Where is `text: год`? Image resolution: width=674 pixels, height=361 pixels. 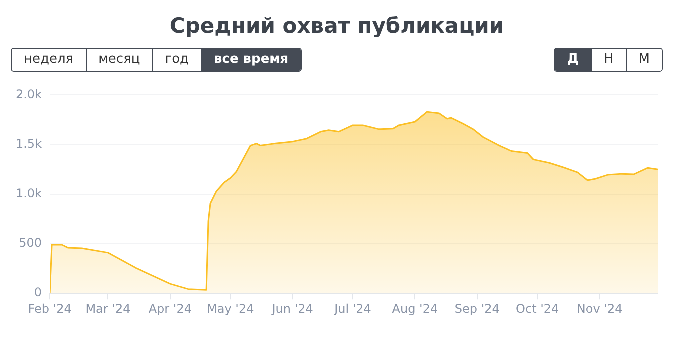 text: год is located at coordinates (177, 60).